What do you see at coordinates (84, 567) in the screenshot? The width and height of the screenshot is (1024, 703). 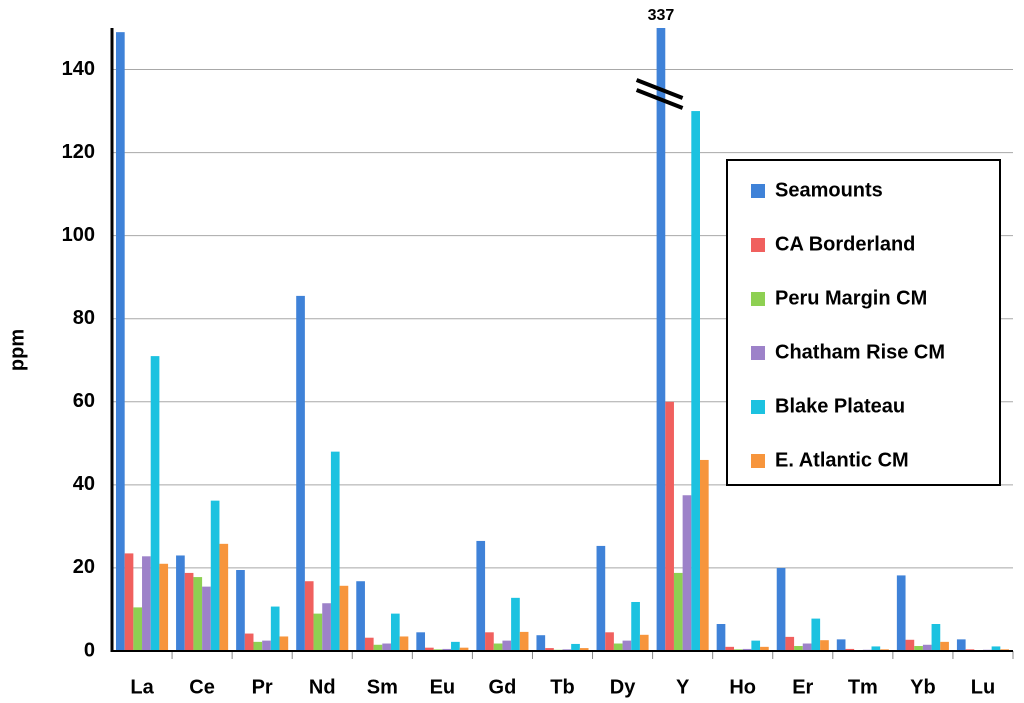 I see `y-tick-label: 20` at bounding box center [84, 567].